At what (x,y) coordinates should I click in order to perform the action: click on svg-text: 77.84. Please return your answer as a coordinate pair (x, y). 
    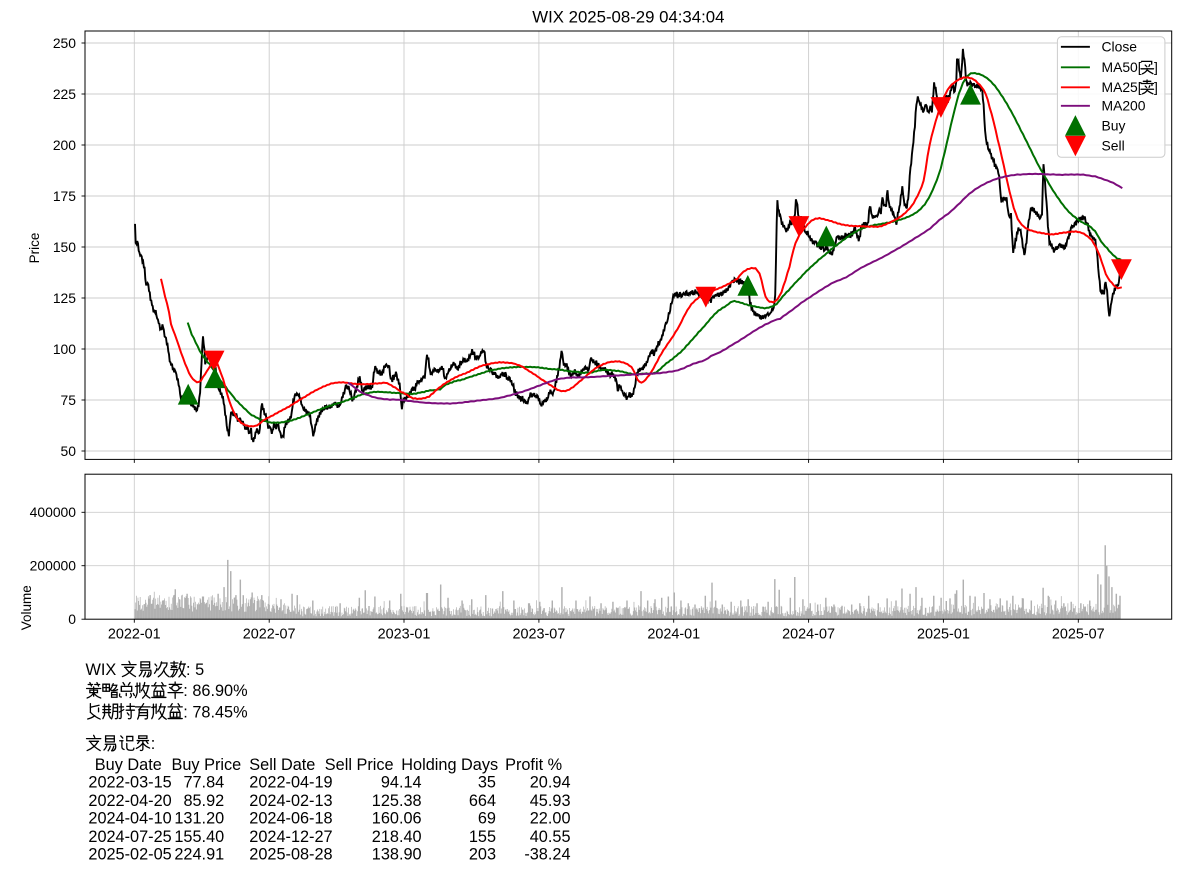
    Looking at the image, I should click on (203, 783).